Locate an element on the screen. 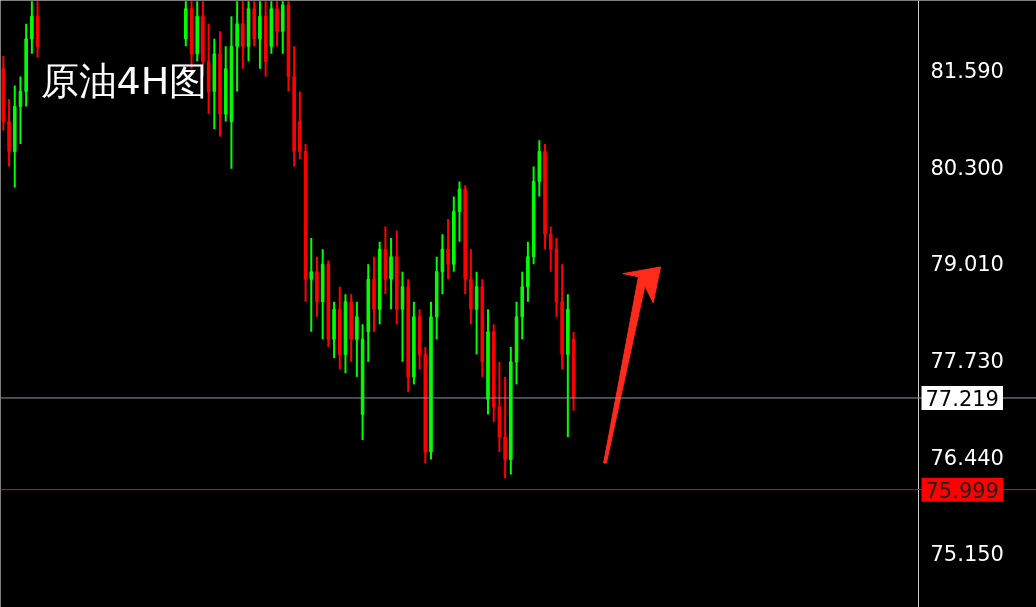  y-tick-label: 75.150 is located at coordinates (967, 554).